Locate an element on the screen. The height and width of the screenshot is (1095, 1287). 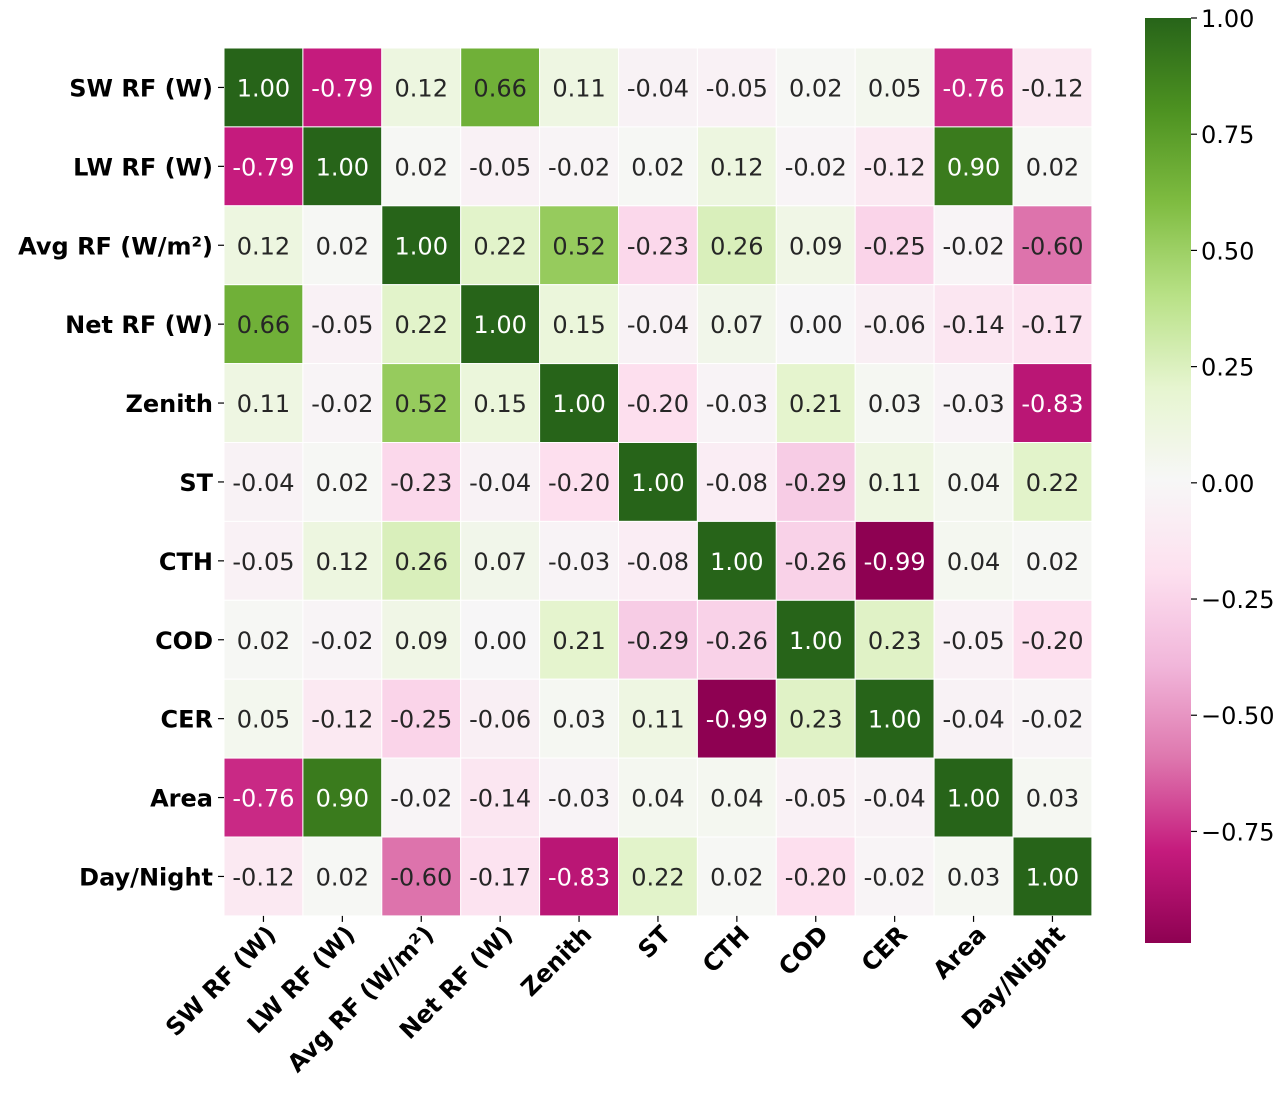
colorbar-gradient is located at coordinates (1168, 480).